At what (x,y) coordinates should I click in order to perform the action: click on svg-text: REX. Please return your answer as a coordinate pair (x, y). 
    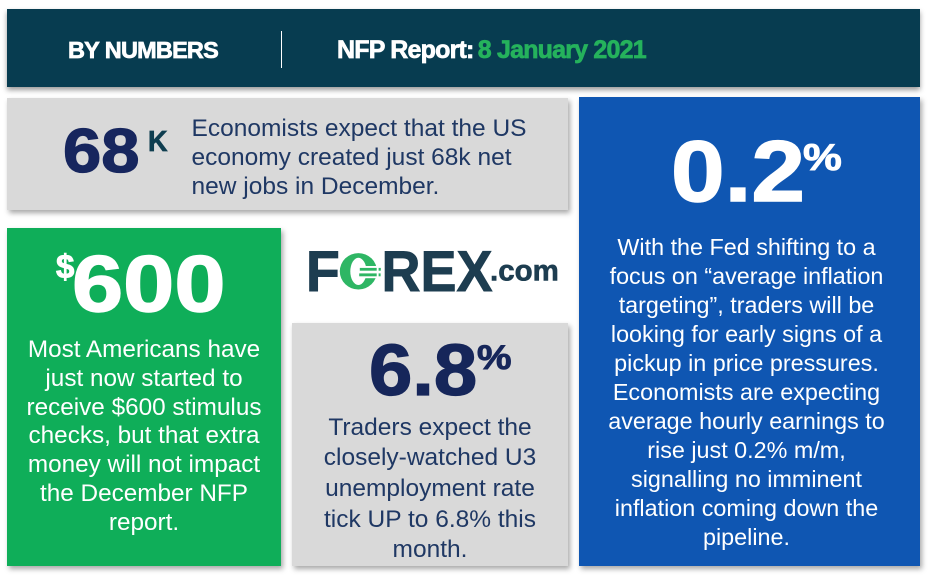
    Looking at the image, I should click on (437, 274).